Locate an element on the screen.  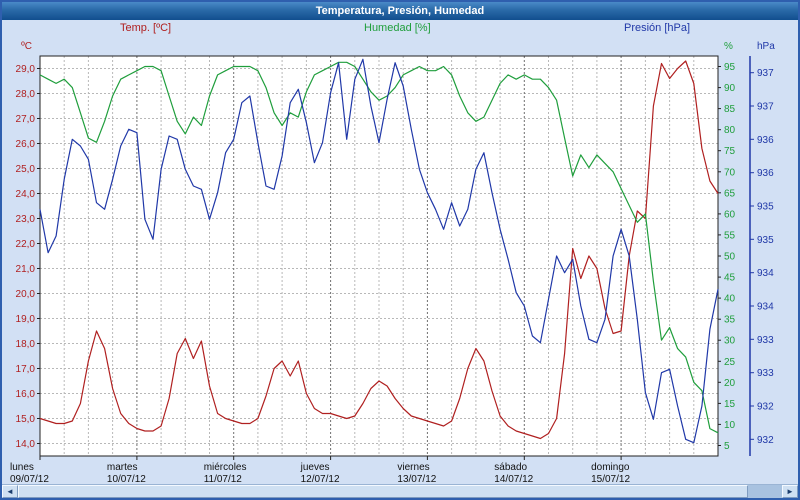
legend-temp-label: Temp. [ºC] is located at coordinates (146, 28).